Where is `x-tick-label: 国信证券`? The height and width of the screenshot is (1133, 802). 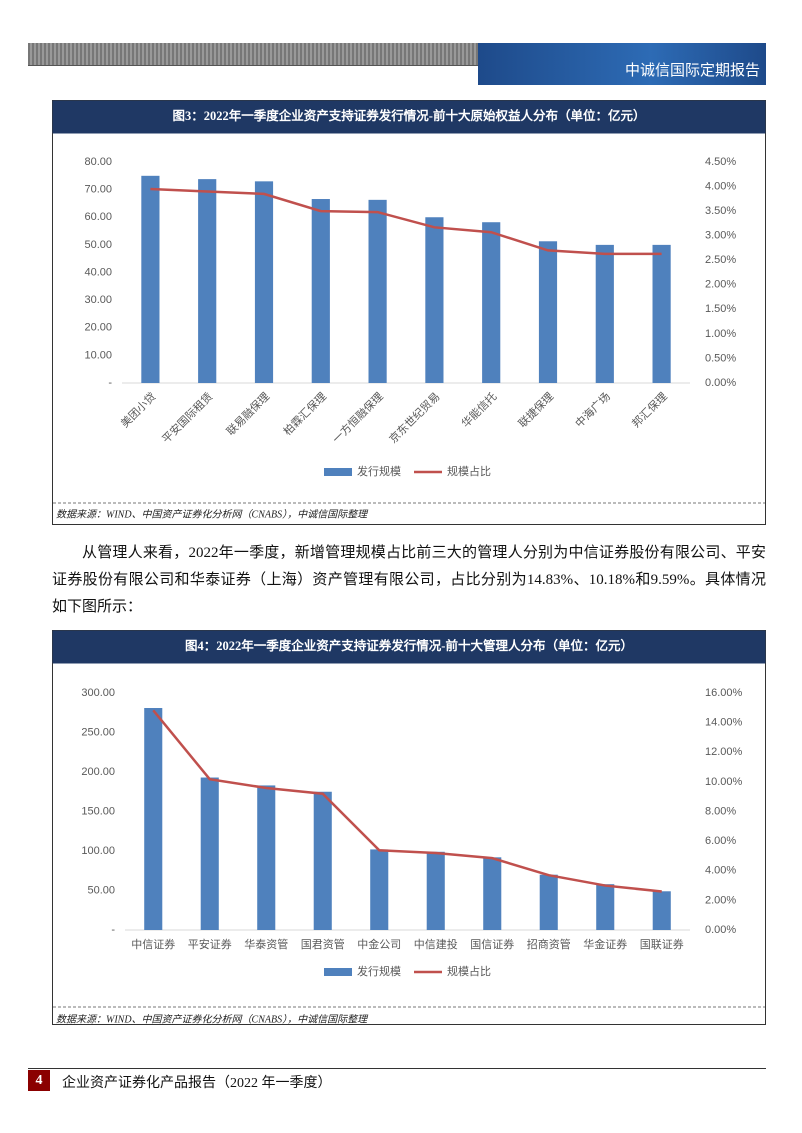
x-tick-label: 国信证券 is located at coordinates (492, 944).